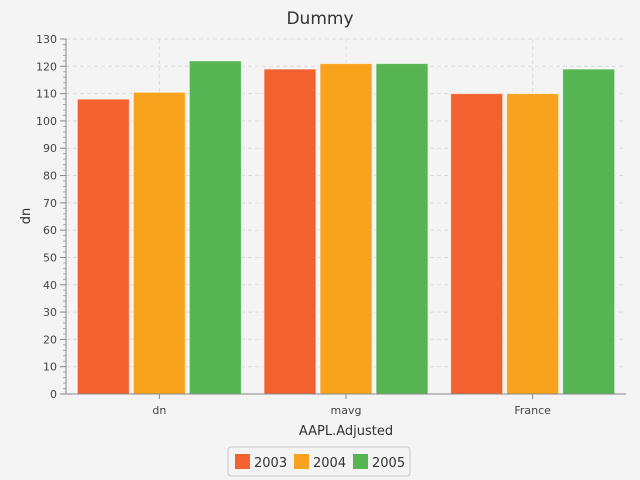 This screenshot has width=640, height=480. Describe the element at coordinates (46, 121) in the screenshot. I see `y-tick-label: 100` at that location.